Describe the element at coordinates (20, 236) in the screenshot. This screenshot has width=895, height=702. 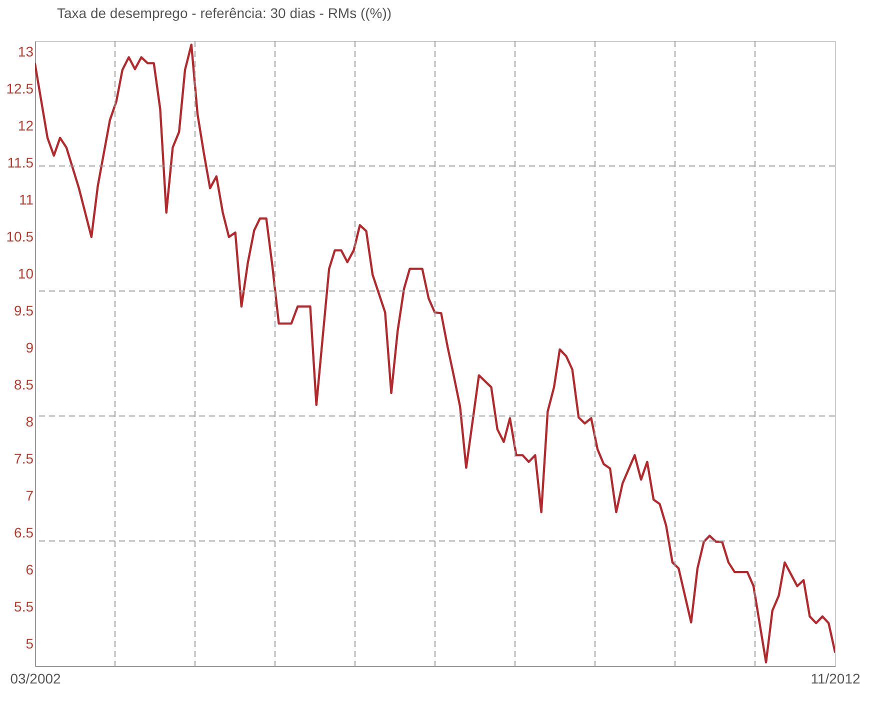
I see `y-tick-label: 10.5` at that location.